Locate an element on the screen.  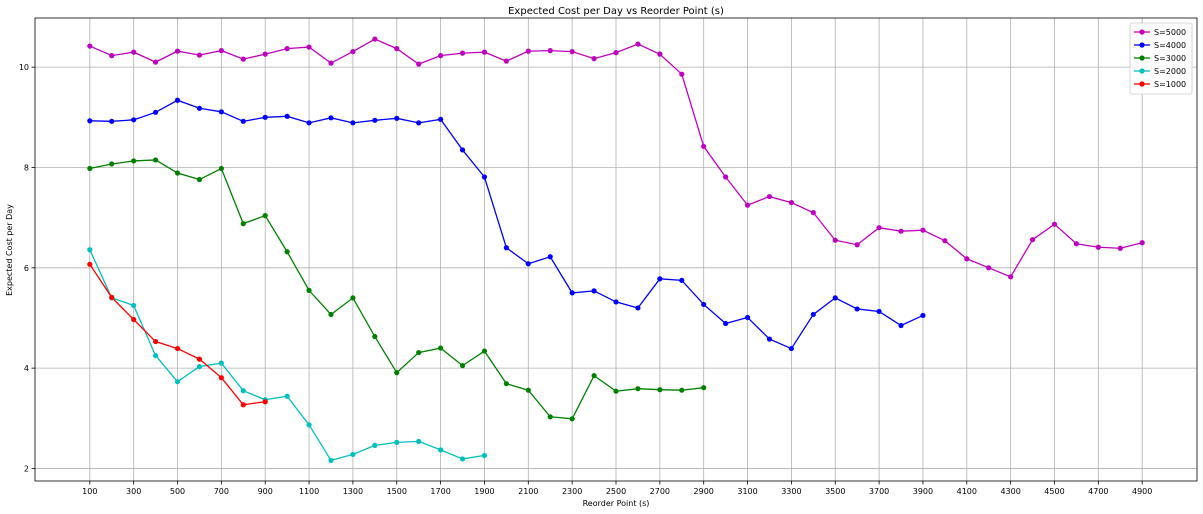
legend-item: S=5000 is located at coordinates (1160, 32).